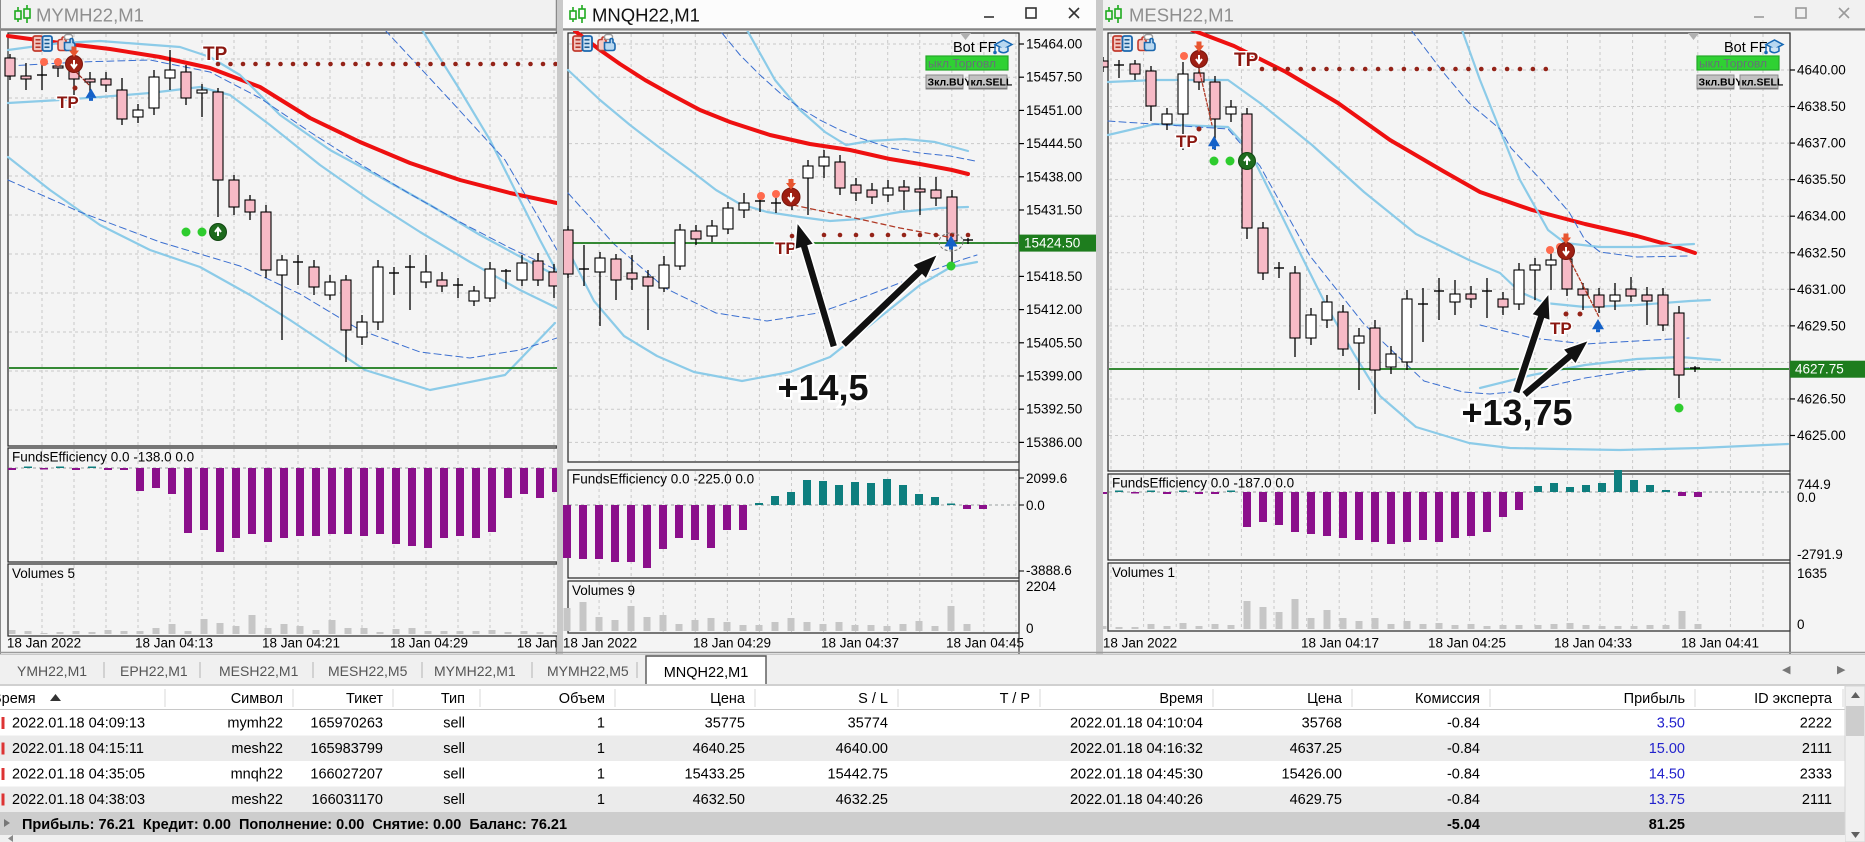 The height and width of the screenshot is (842, 1865). Describe the element at coordinates (1467, 643) in the screenshot. I see `svg-text: 18 Jan 04:25` at that location.